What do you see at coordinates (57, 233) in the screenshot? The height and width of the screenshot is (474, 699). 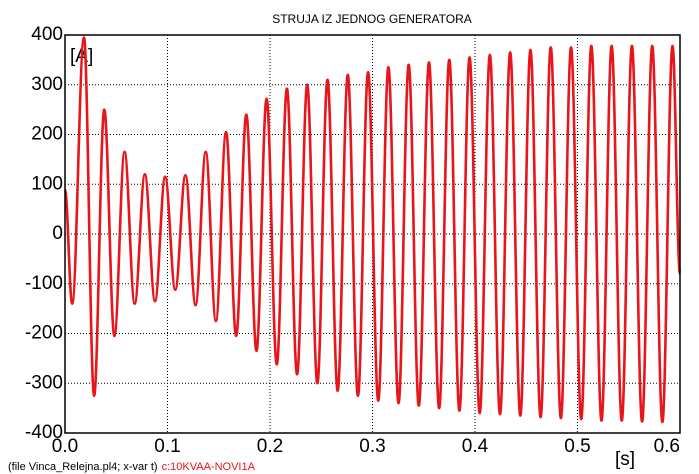 I see `y-tick-label: 0` at bounding box center [57, 233].